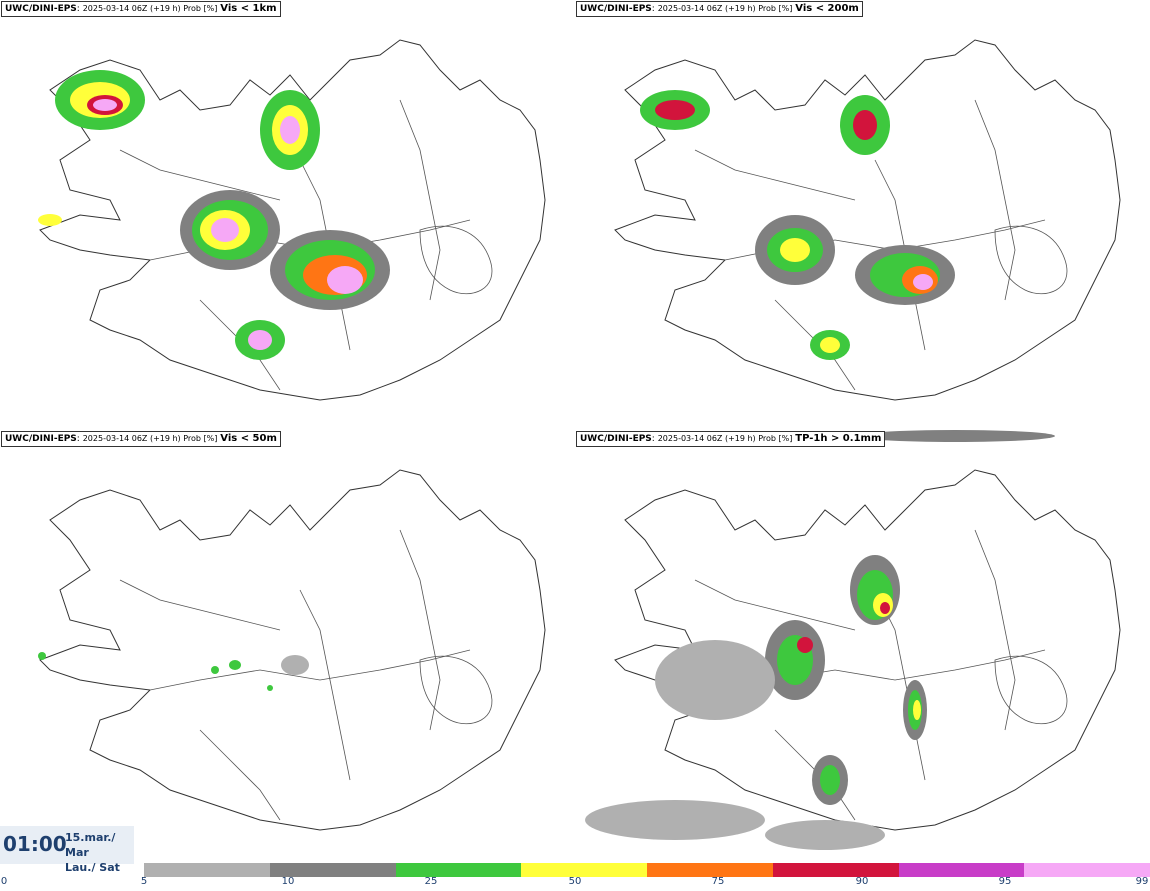  What do you see at coordinates (838, 438) in the screenshot?
I see `parameter-label: TP-1h > 0.1mm` at bounding box center [838, 438].